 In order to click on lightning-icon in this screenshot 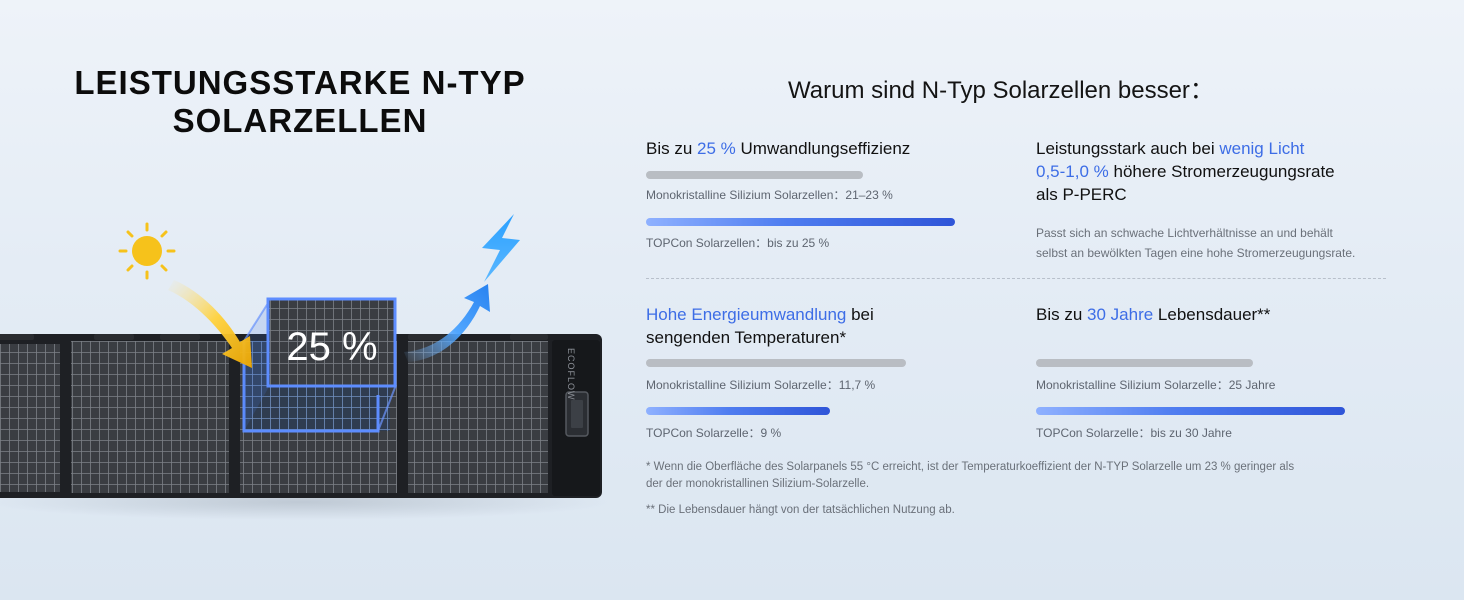, I will do `click(501, 248)`.